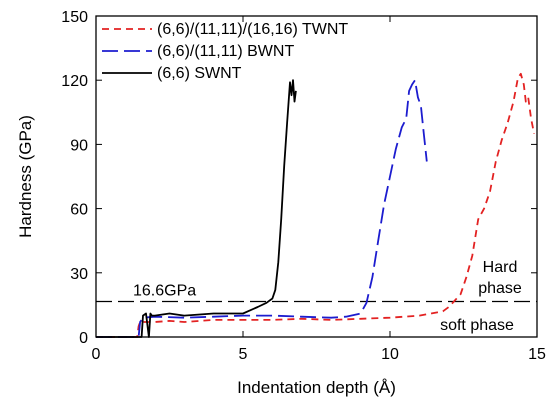  Describe the element at coordinates (79, 145) in the screenshot. I see `y-tick-label: 90` at that location.